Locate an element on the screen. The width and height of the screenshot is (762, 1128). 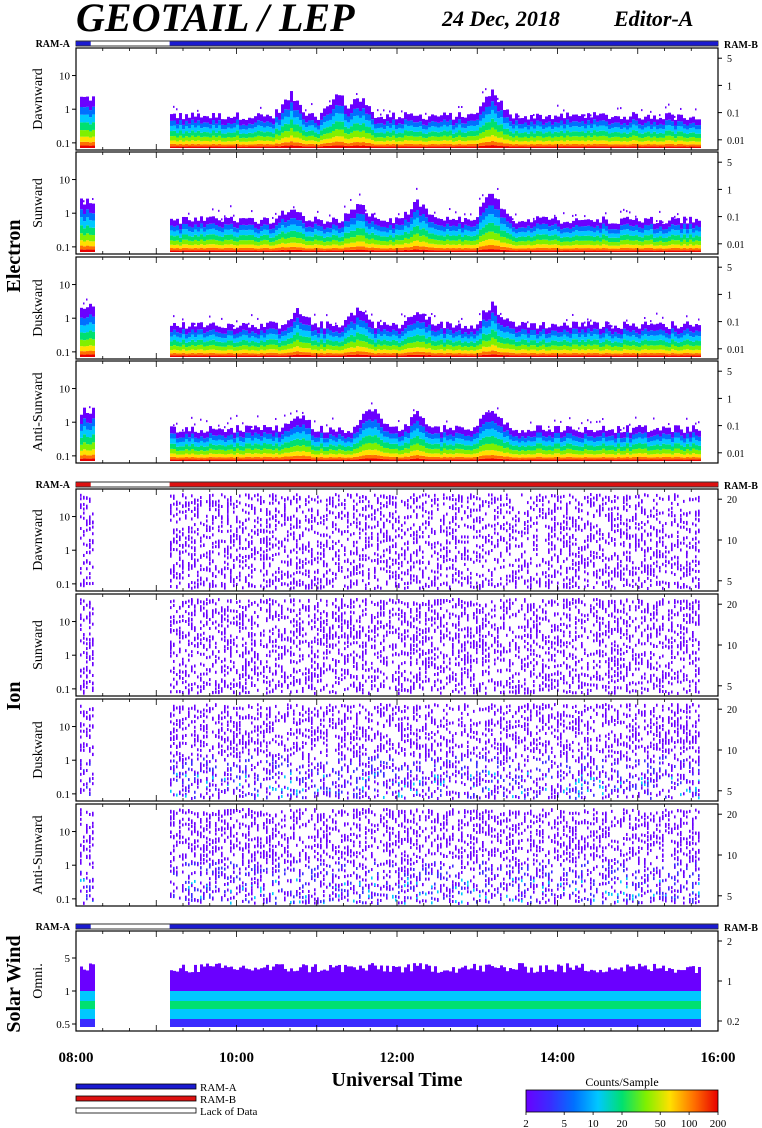
group-label-ion: Ion is located at coordinates (14, 696).